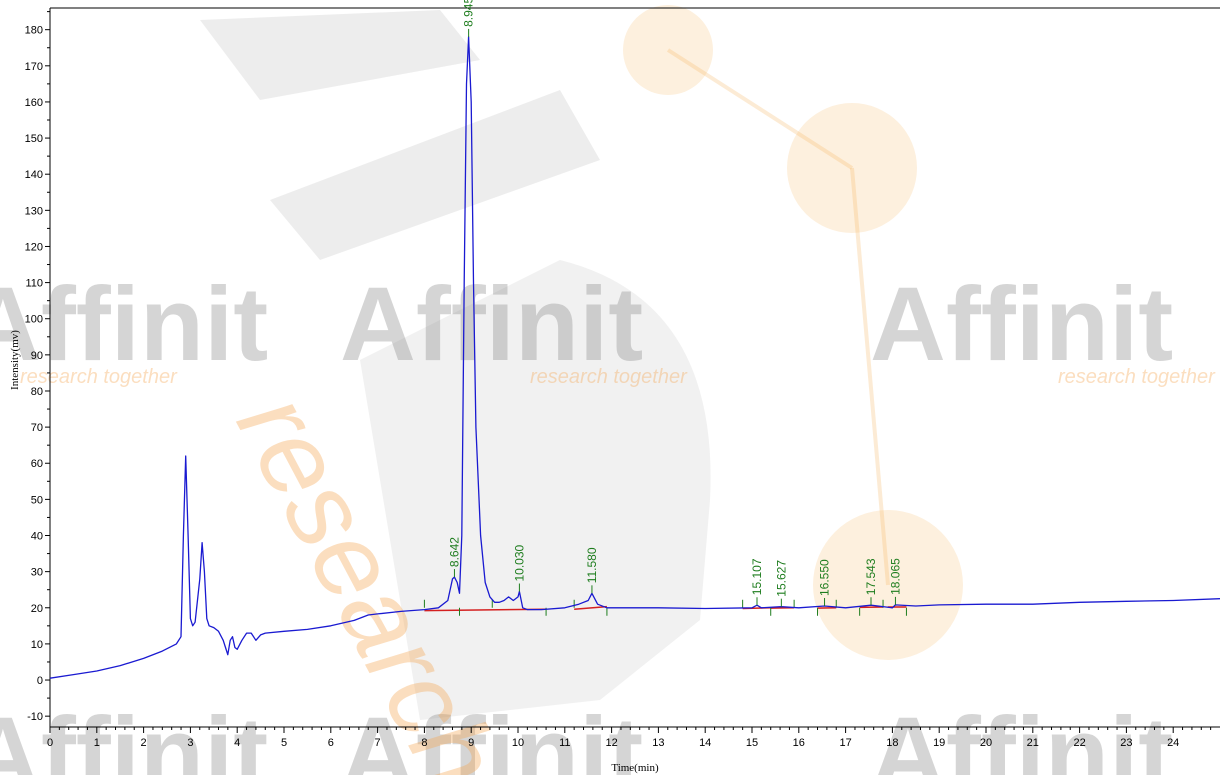 The height and width of the screenshot is (775, 1220). What do you see at coordinates (190, 743) in the screenshot?
I see `x-tick-label: 3` at bounding box center [190, 743].